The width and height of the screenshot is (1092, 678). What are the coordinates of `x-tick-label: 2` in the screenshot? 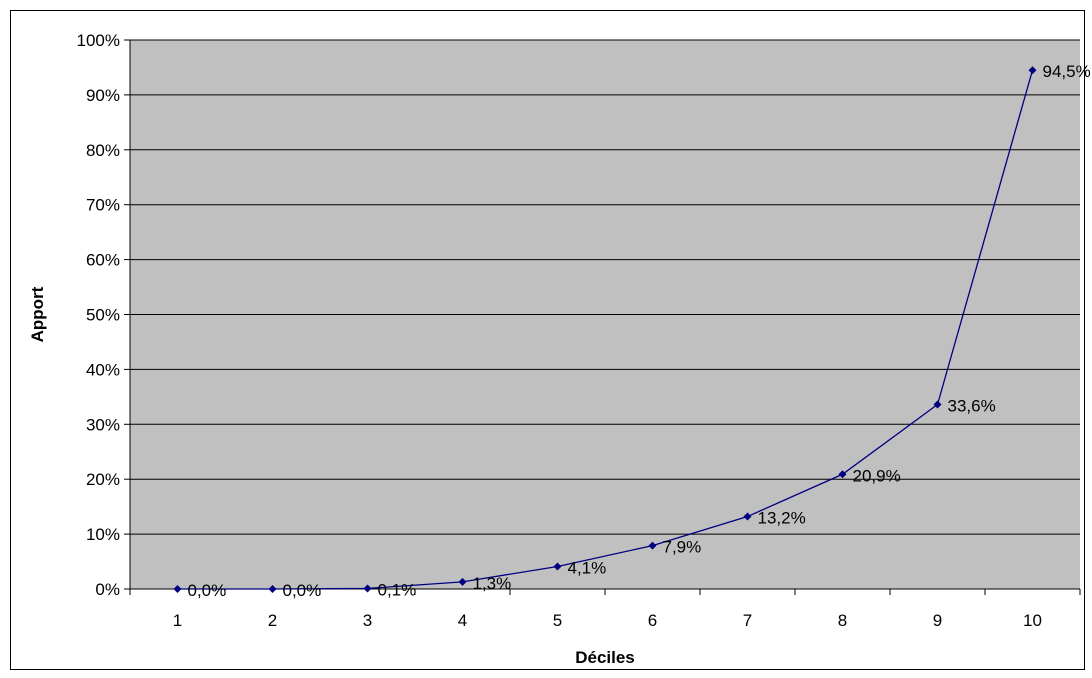 It's located at (272, 620).